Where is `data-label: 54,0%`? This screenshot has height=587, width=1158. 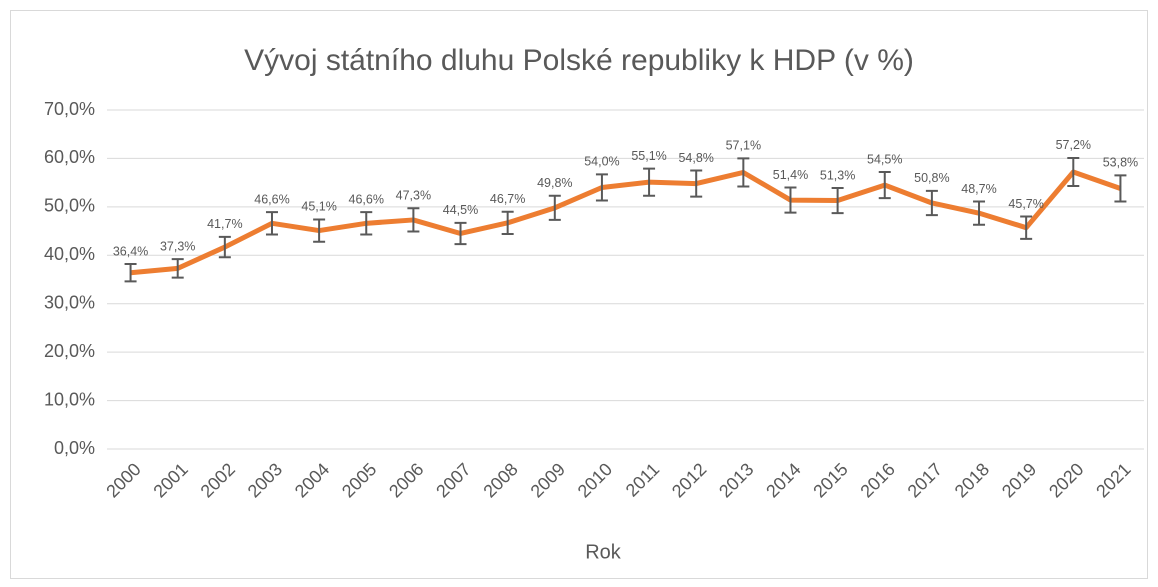 data-label: 54,0% is located at coordinates (601, 162).